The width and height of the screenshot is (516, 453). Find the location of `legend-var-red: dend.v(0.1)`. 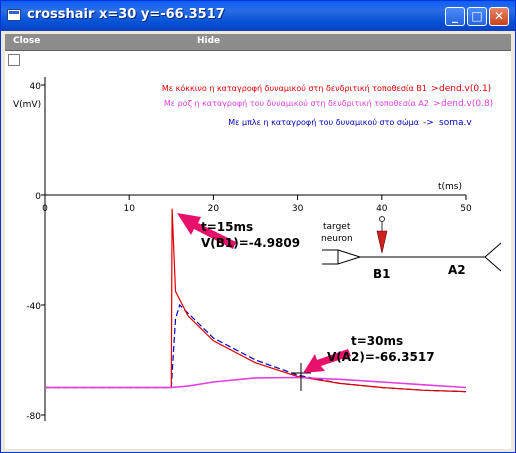

legend-var-red: dend.v(0.1) is located at coordinates (465, 89).